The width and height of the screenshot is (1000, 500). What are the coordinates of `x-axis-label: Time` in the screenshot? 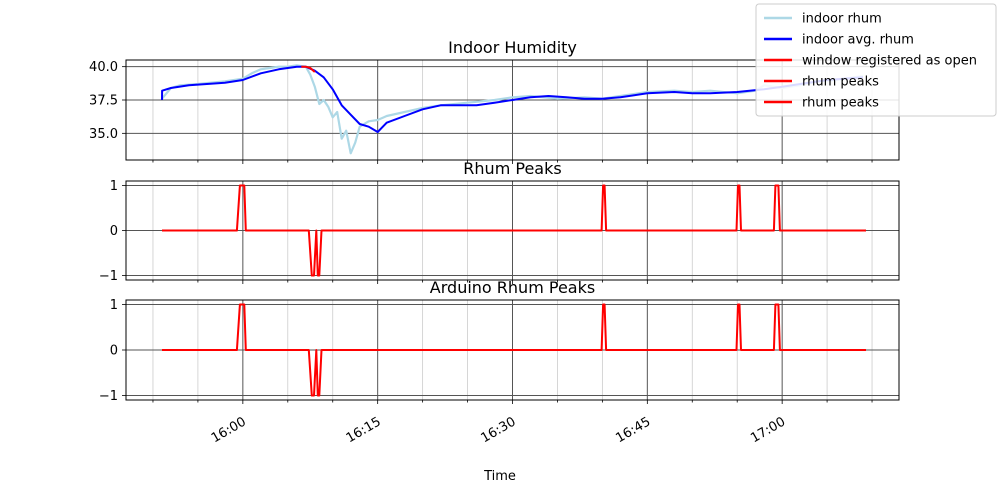 It's located at (499, 476).